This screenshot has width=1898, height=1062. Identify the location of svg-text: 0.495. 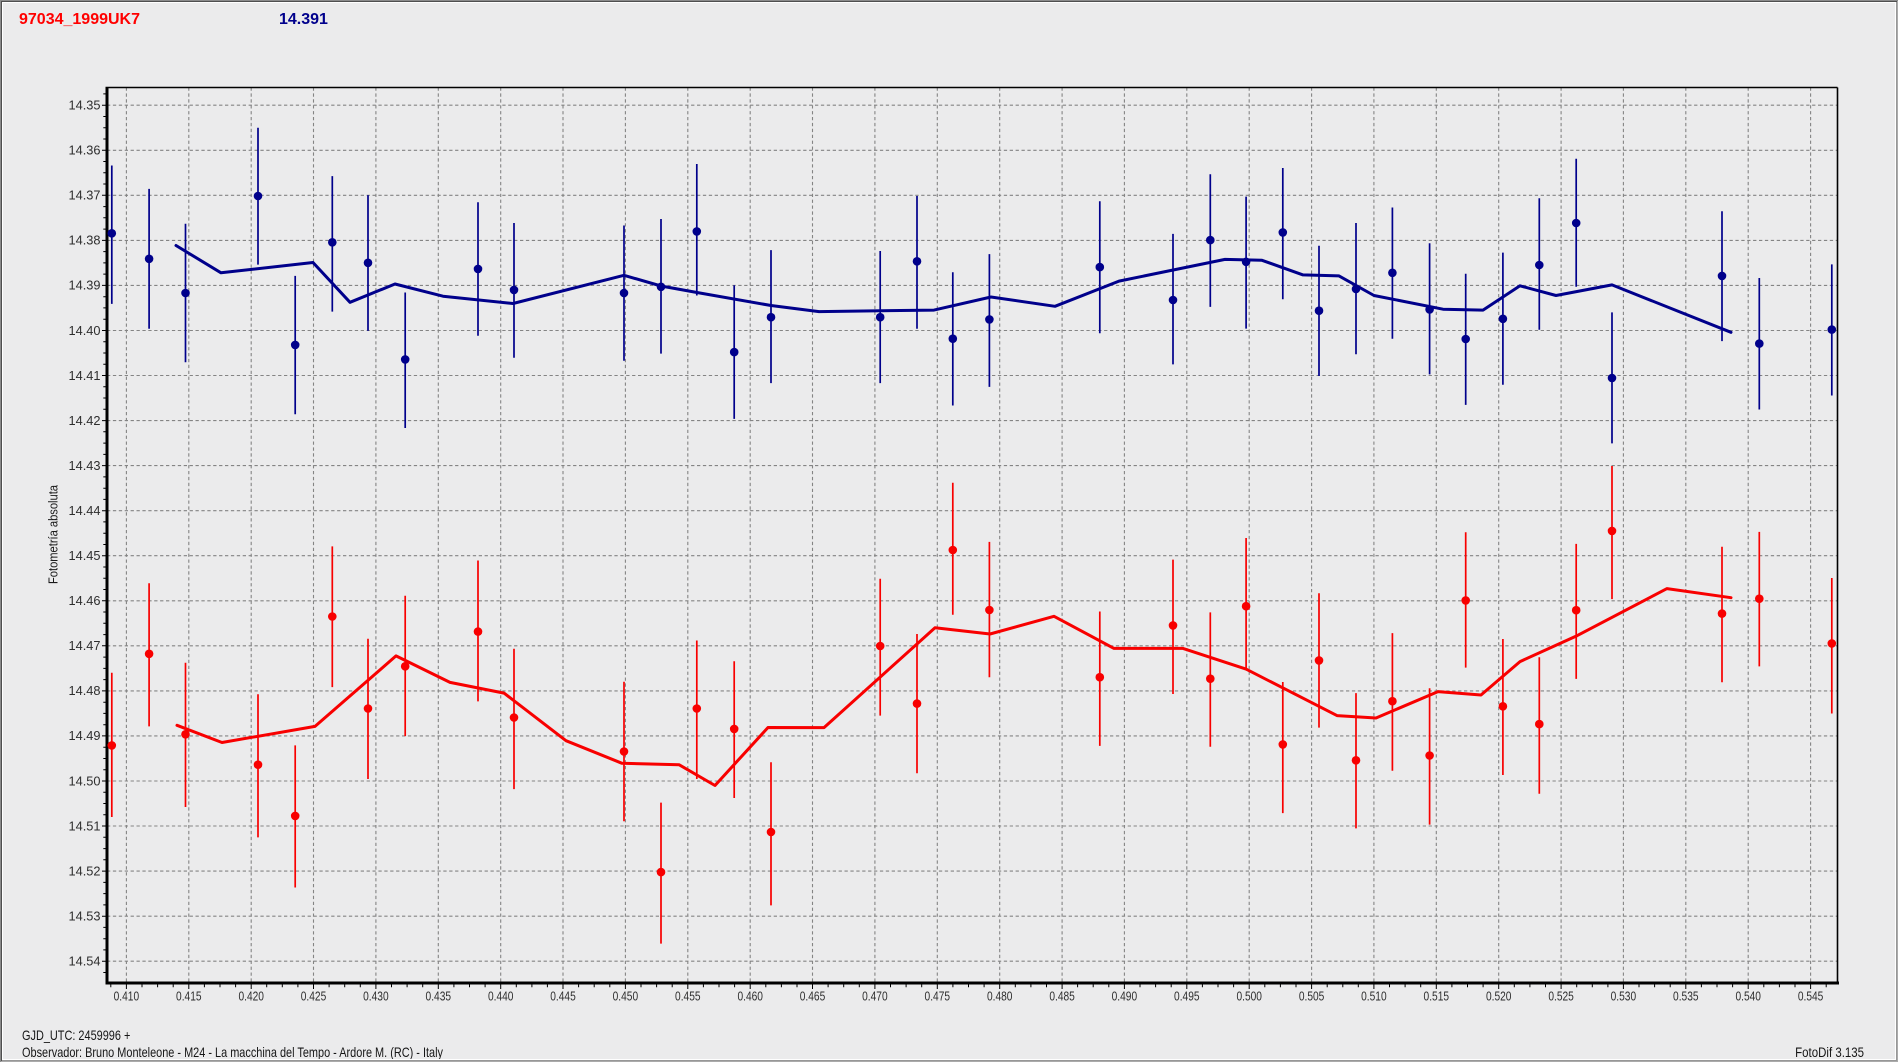
(1187, 997).